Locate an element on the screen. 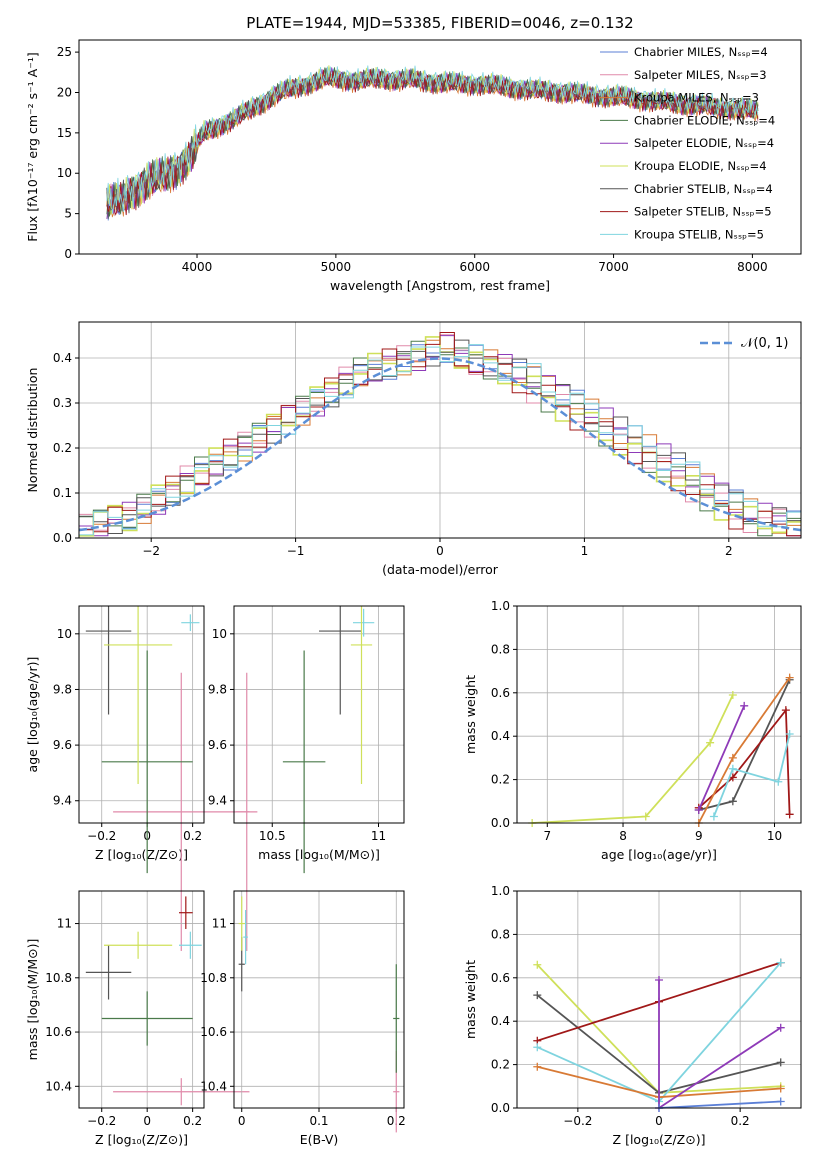 The image size is (819, 1170). x-tick-label: 7000 is located at coordinates (613, 267).